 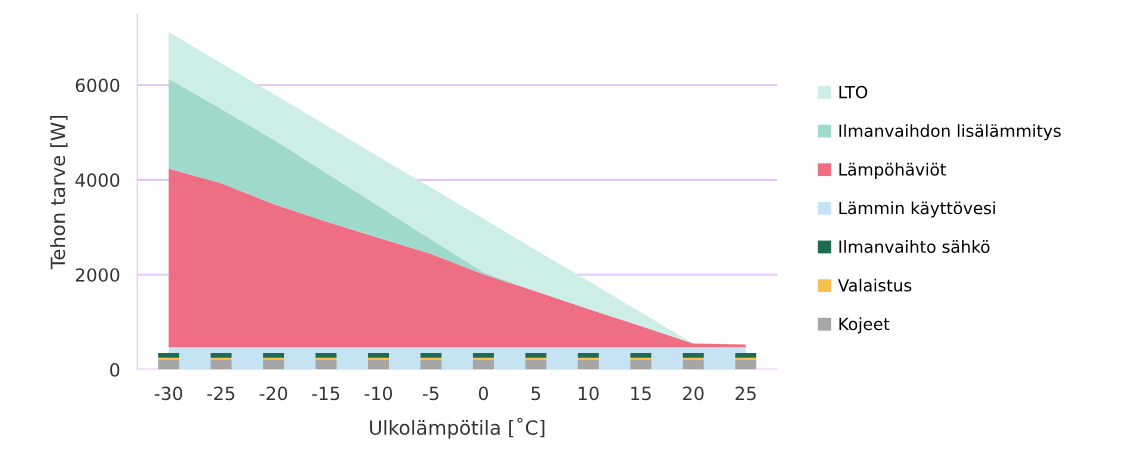 I want to click on legend-label: LTO, so click(x=853, y=92).